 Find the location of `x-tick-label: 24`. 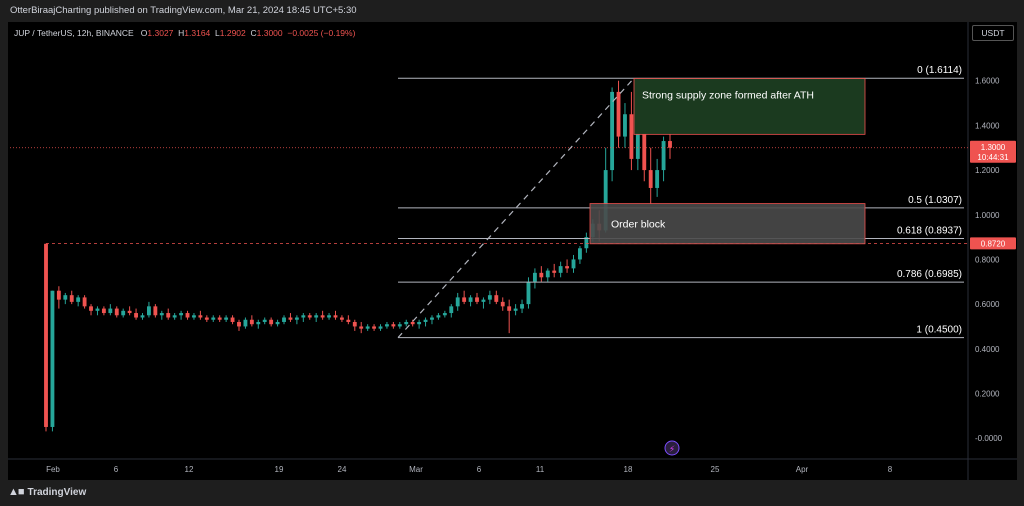

x-tick-label: 24 is located at coordinates (342, 469).